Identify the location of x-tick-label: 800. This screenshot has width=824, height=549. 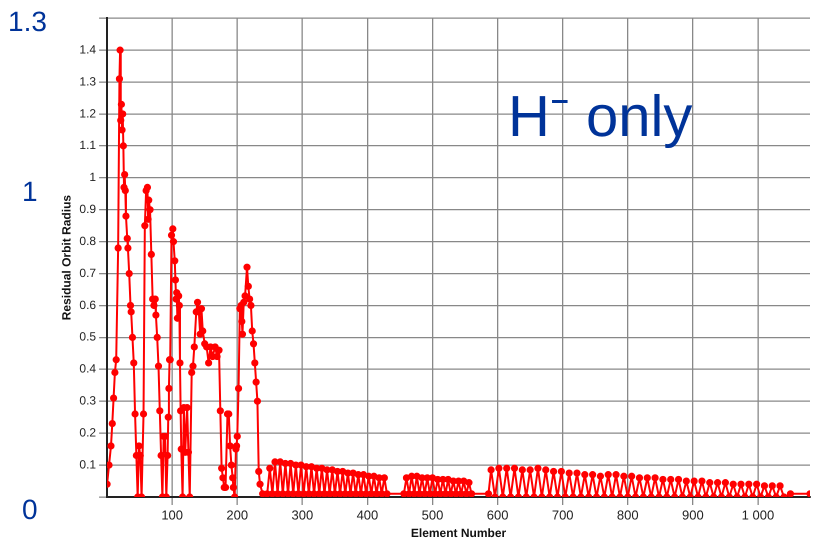
(627, 514).